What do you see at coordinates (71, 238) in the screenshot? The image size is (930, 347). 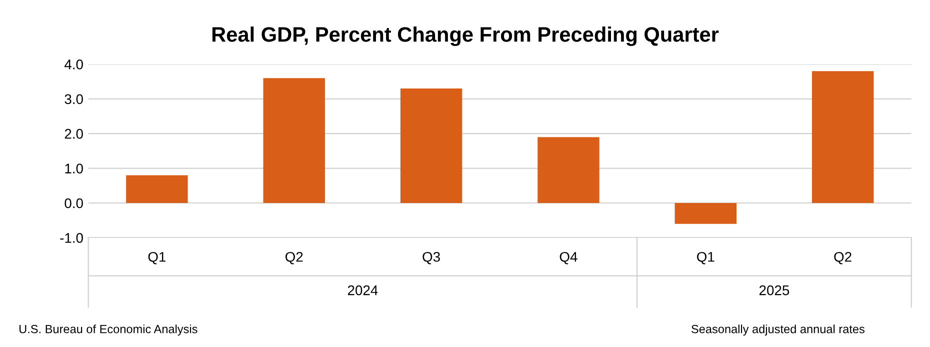 I see `y-tick-label: -1.0` at bounding box center [71, 238].